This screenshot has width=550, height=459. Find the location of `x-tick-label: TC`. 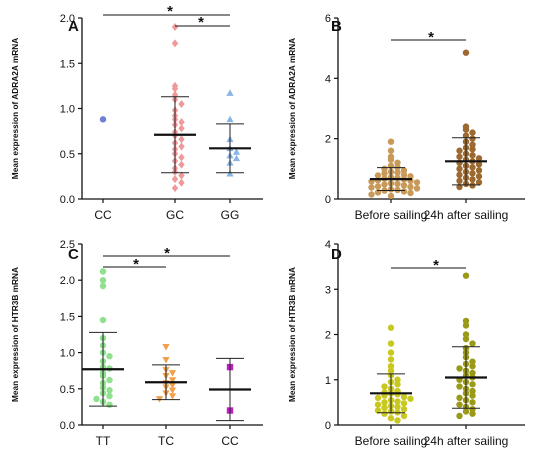

x-tick-label: TC is located at coordinates (166, 441).